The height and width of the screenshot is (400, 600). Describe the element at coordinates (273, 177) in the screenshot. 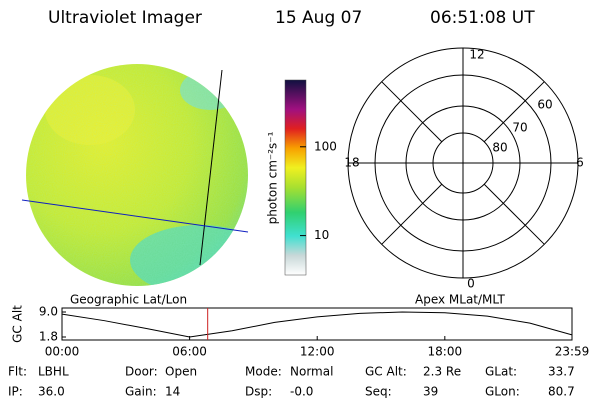

I see `colorbar-label: photon cm⁻²s⁻¹` at that location.